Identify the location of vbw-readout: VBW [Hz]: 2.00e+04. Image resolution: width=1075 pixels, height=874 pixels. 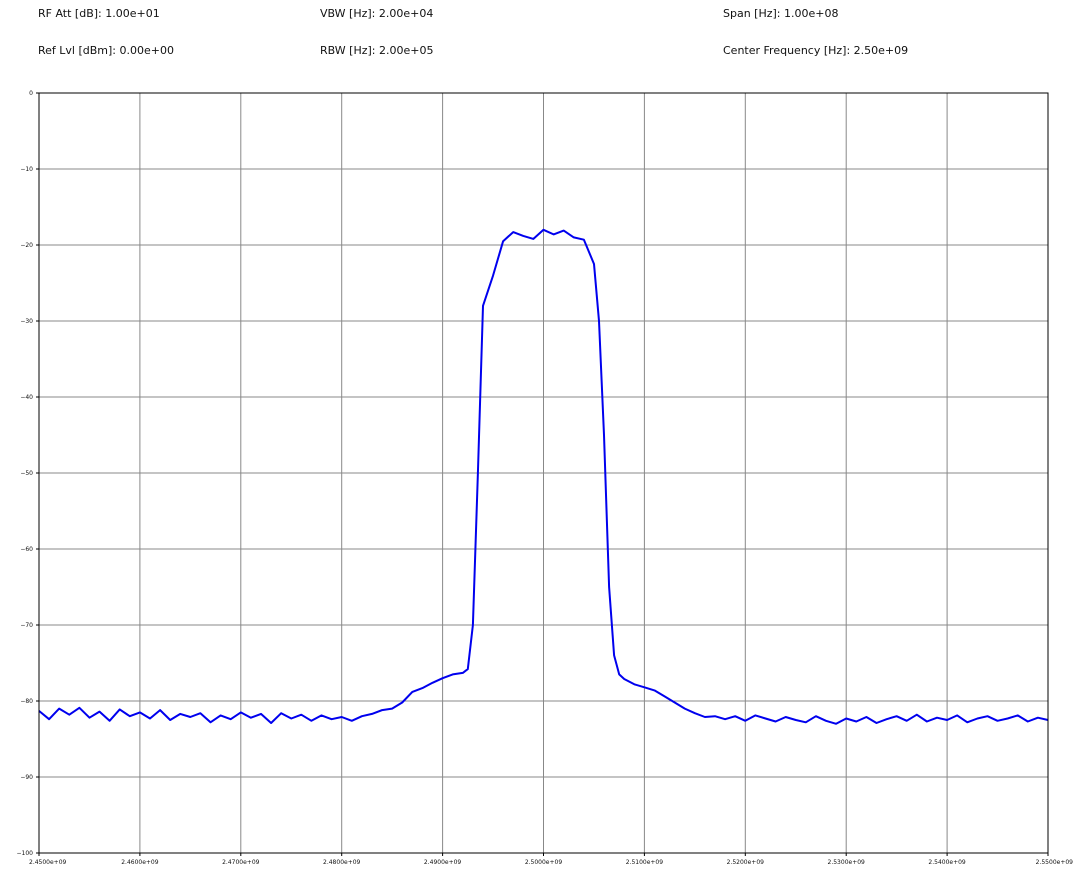
(377, 13).